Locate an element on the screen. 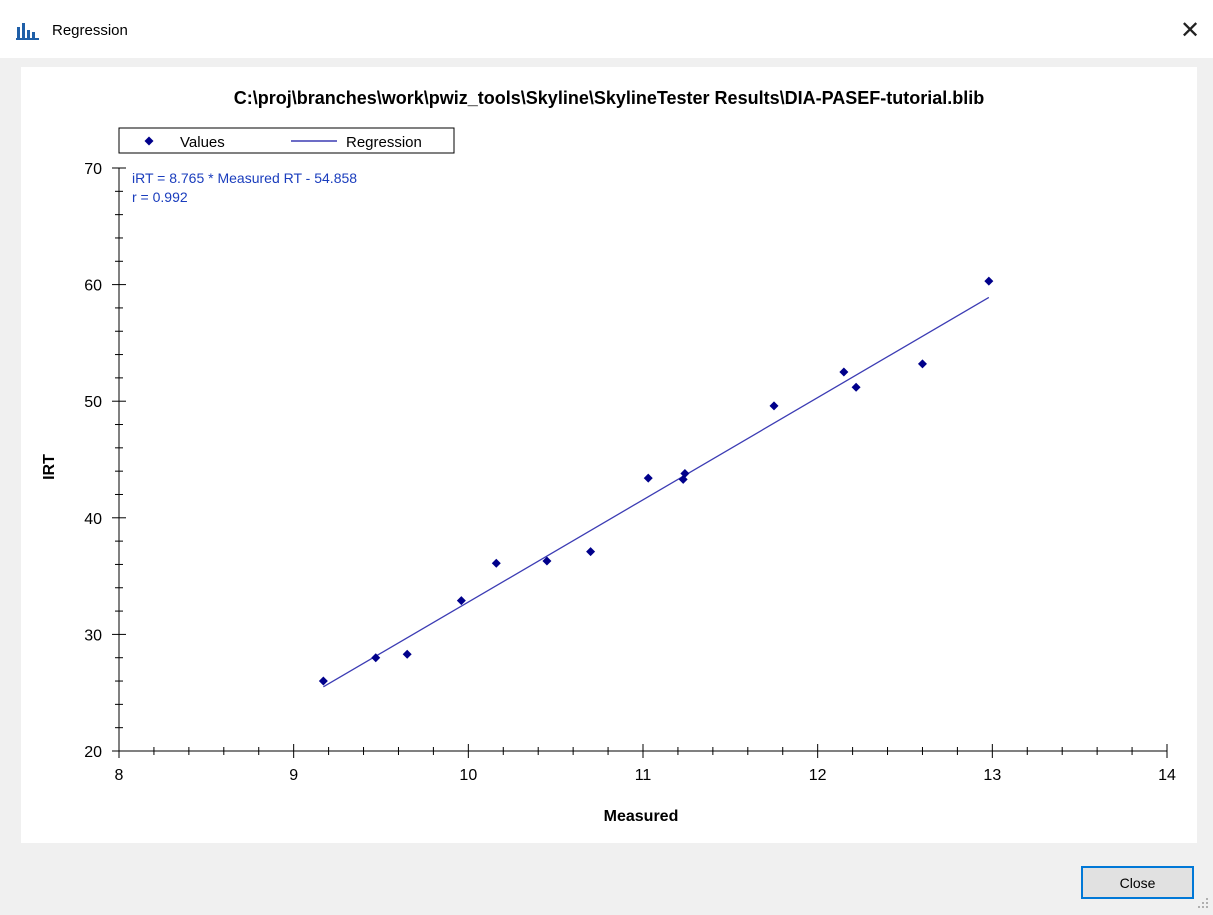 This screenshot has width=1213, height=915. y-tick-label: 70 is located at coordinates (93, 169).